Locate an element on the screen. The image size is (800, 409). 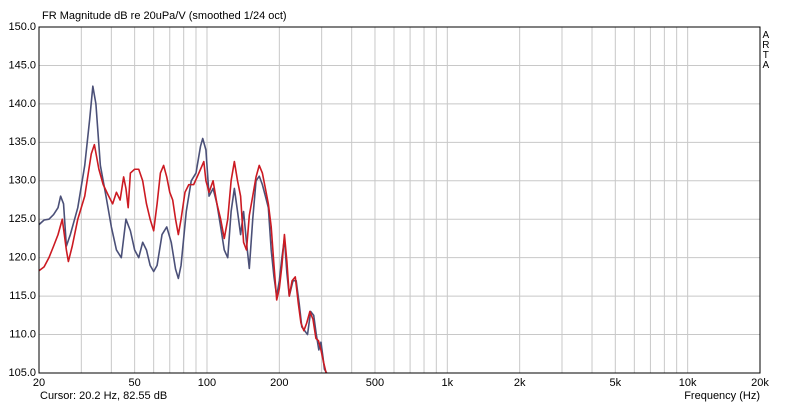
cursor-readout: Cursor: 20.2 Hz, 82.55 dB is located at coordinates (103, 396).